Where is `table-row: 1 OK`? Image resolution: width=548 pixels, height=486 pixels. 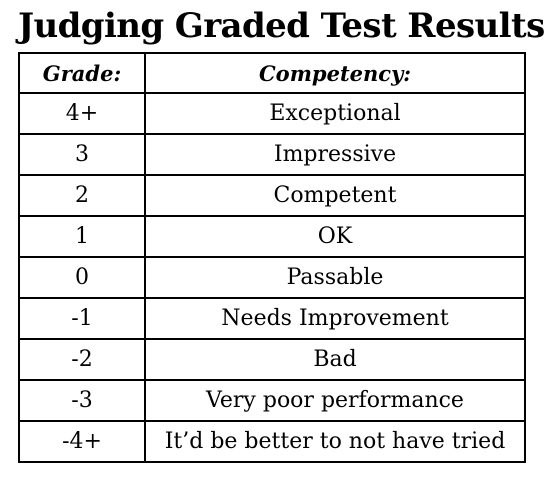
table-row: 1 OK is located at coordinates (272, 236).